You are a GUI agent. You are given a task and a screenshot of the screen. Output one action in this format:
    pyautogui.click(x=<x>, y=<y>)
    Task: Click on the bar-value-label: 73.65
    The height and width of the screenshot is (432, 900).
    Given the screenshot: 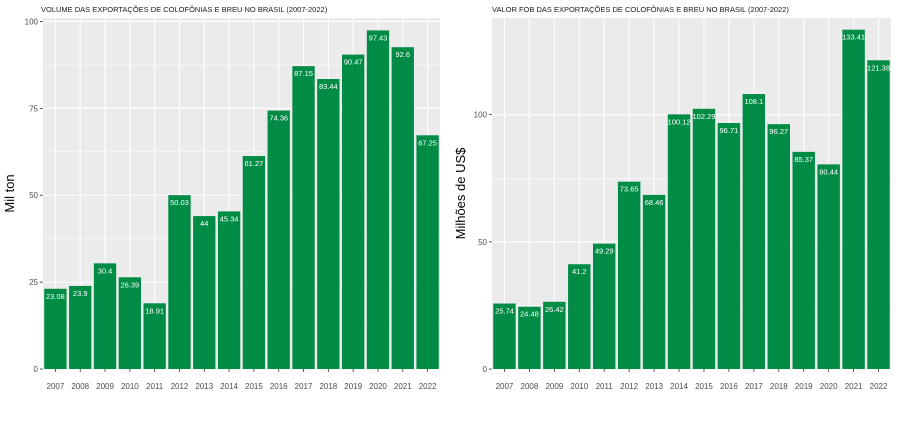 What is the action you would take?
    pyautogui.click(x=629, y=189)
    